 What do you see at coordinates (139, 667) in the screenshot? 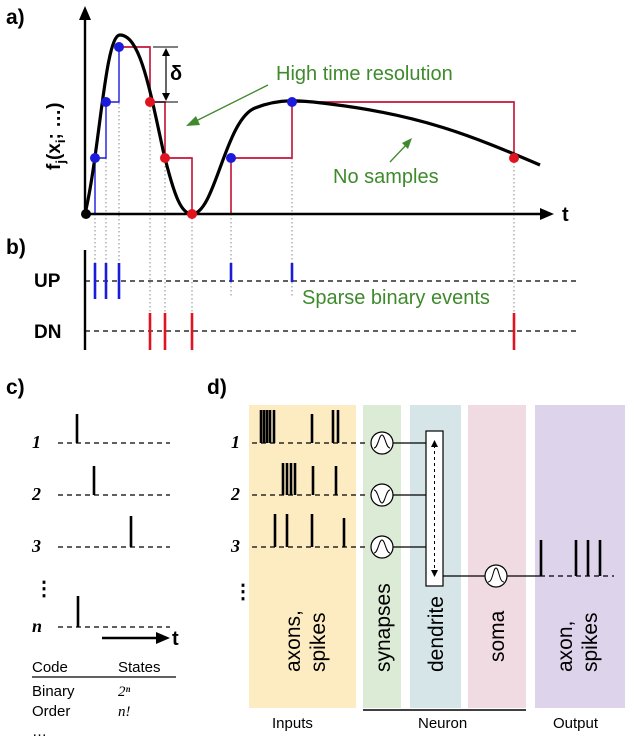
I see `table-header-states: States` at bounding box center [139, 667].